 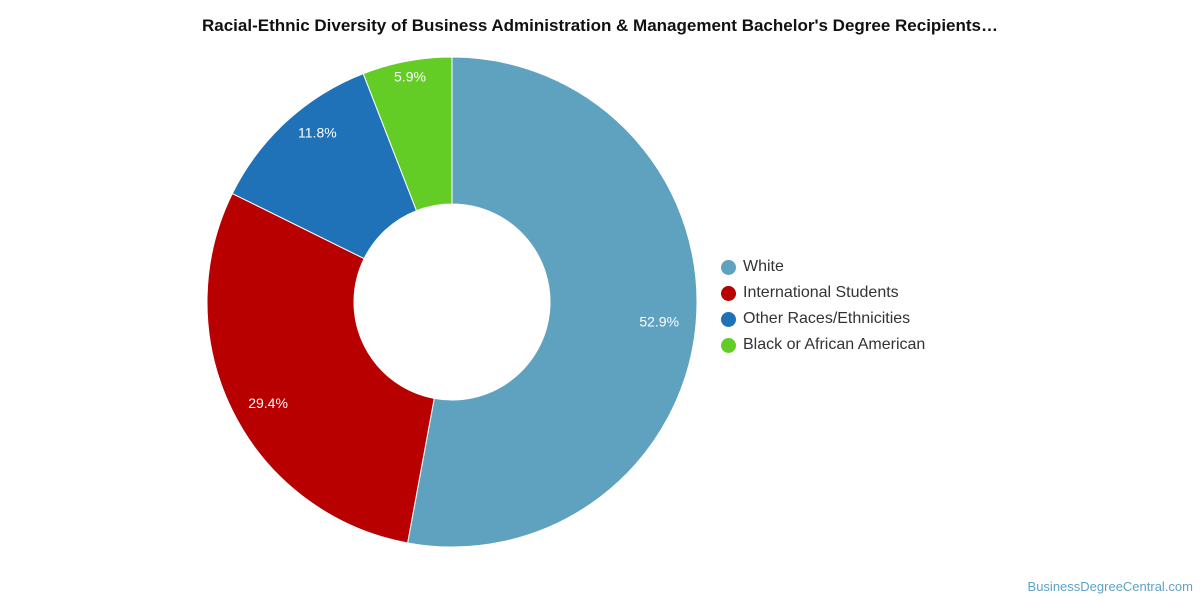 I want to click on slice-label-2: 11.8%, so click(x=317, y=133).